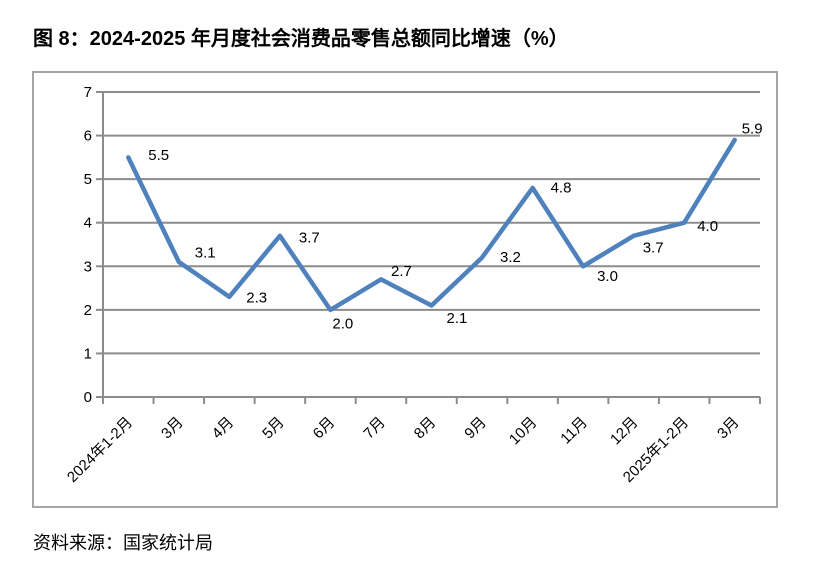 The width and height of the screenshot is (820, 573). Describe the element at coordinates (256, 297) in the screenshot. I see `data-point-label: 2.3` at that location.